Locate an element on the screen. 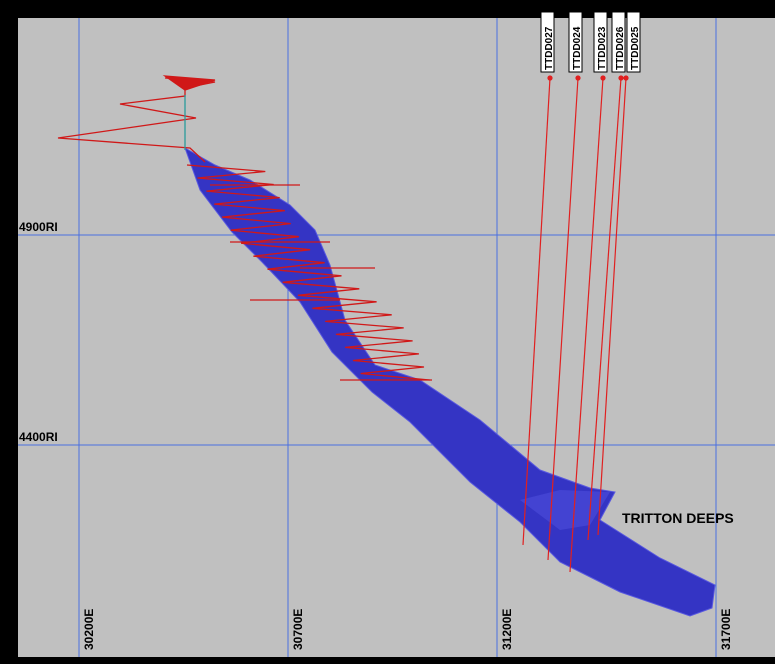 The width and height of the screenshot is (775, 664). drillhole-label: TTDD024 is located at coordinates (577, 48).